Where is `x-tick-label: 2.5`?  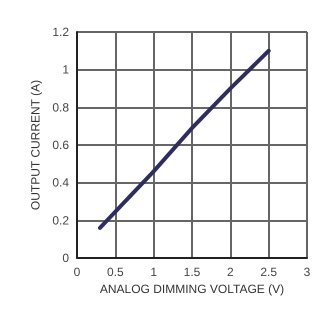
x-tick-label: 2.5 is located at coordinates (269, 272).